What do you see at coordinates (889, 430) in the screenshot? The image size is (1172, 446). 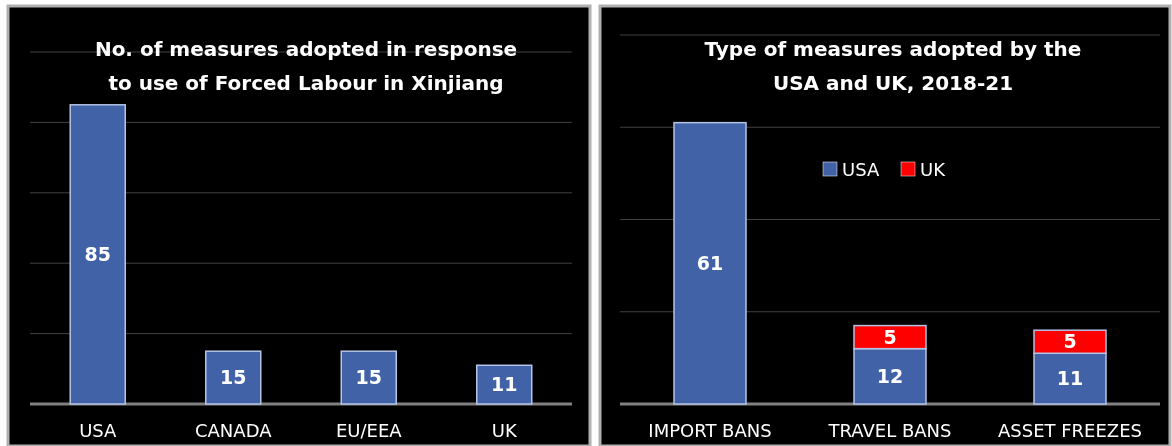 I see `x-tick-label: TRAVEL BANS` at bounding box center [889, 430].